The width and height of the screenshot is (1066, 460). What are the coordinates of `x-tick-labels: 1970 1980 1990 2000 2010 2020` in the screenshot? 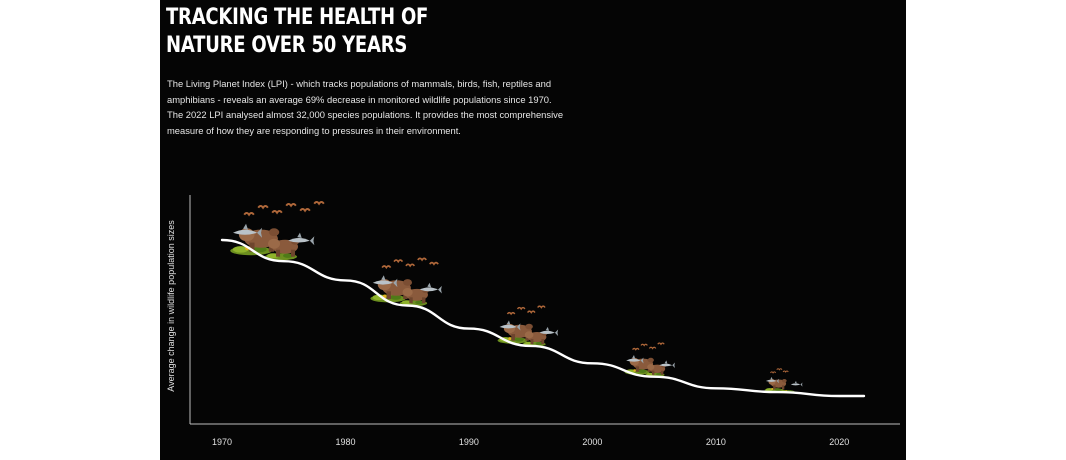 It's located at (530, 442).